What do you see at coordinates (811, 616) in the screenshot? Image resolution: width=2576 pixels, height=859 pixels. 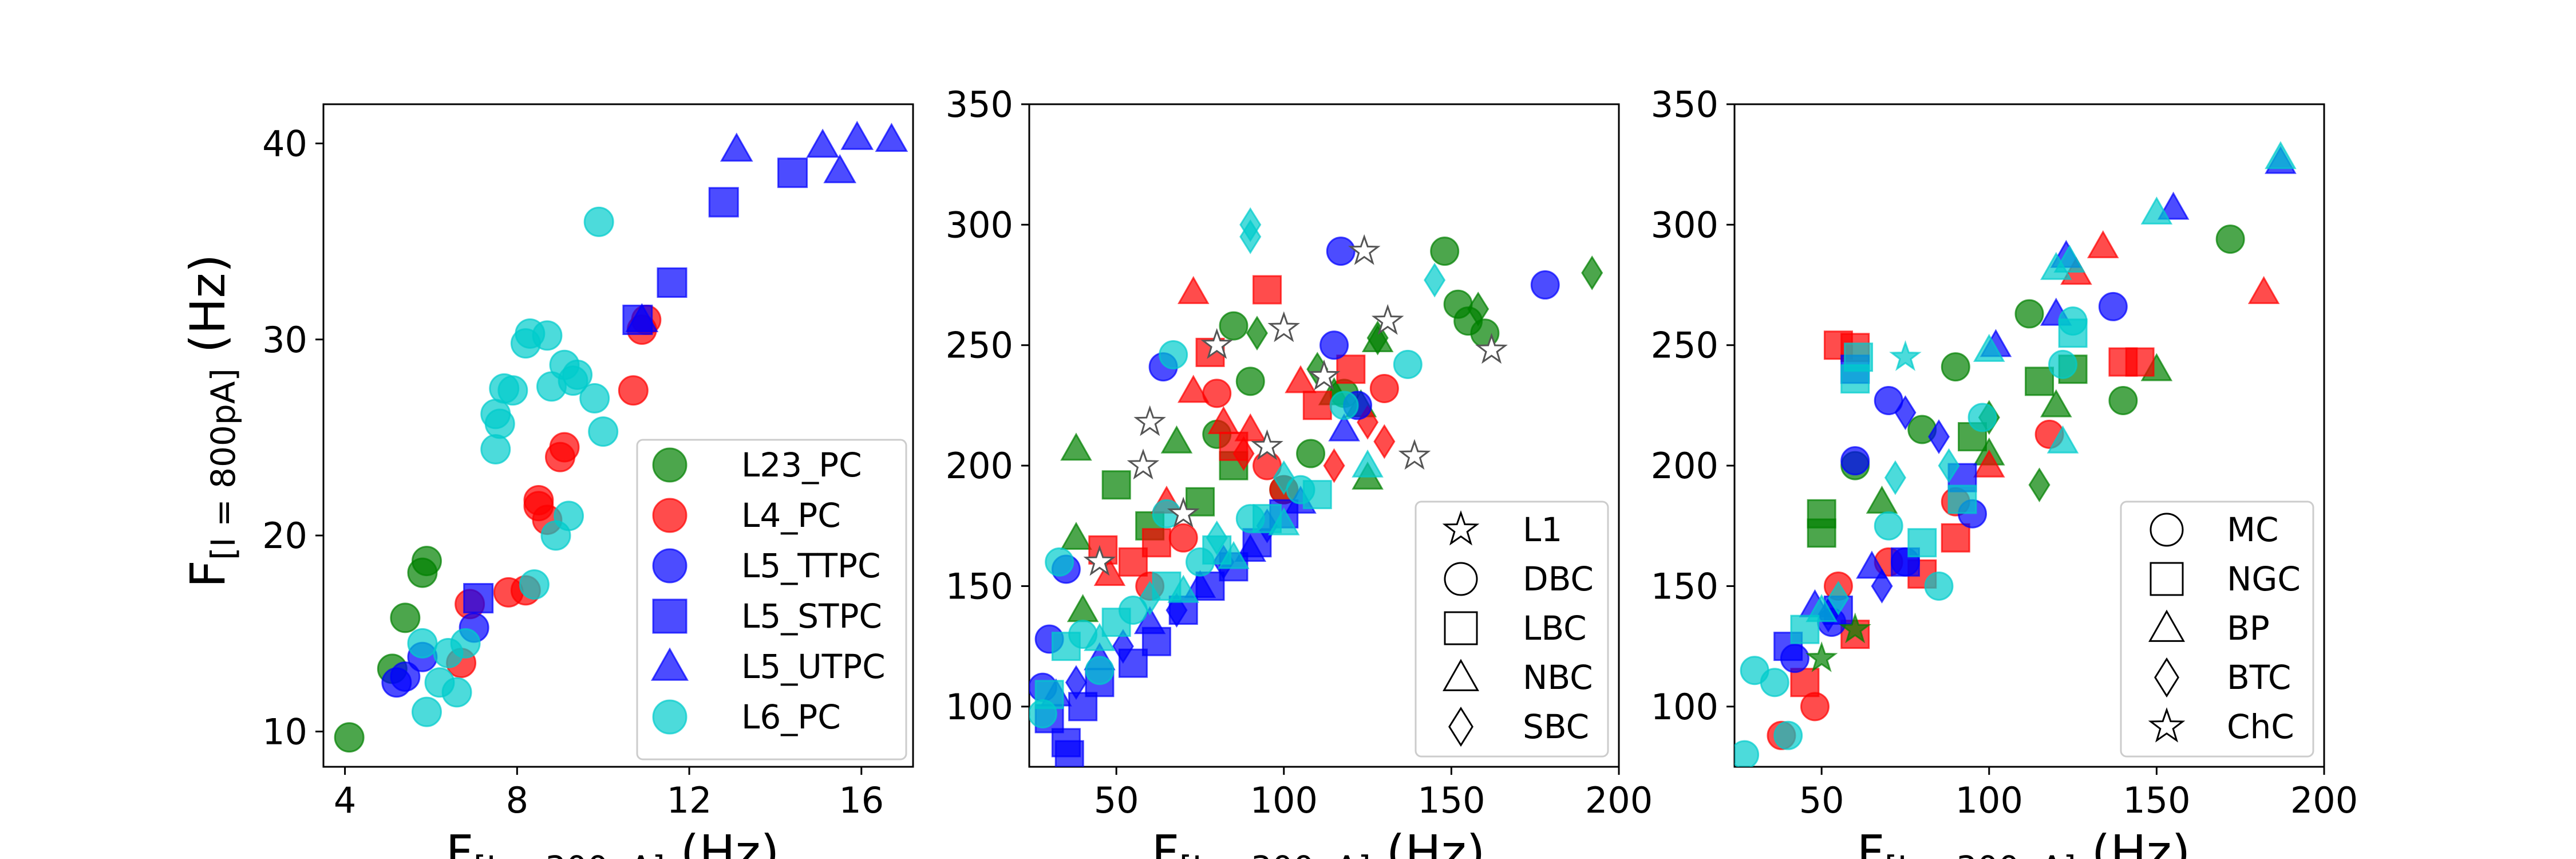 I see `legend-label: L5_STPC` at bounding box center [811, 616].